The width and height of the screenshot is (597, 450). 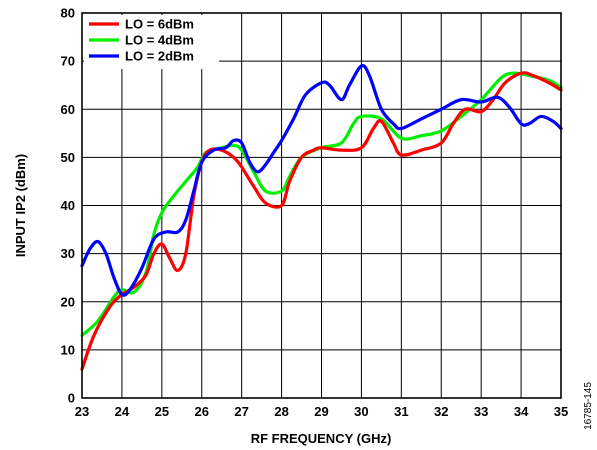 I want to click on x-axis-title: RF FREQUENCY (GHz), so click(x=321, y=438).